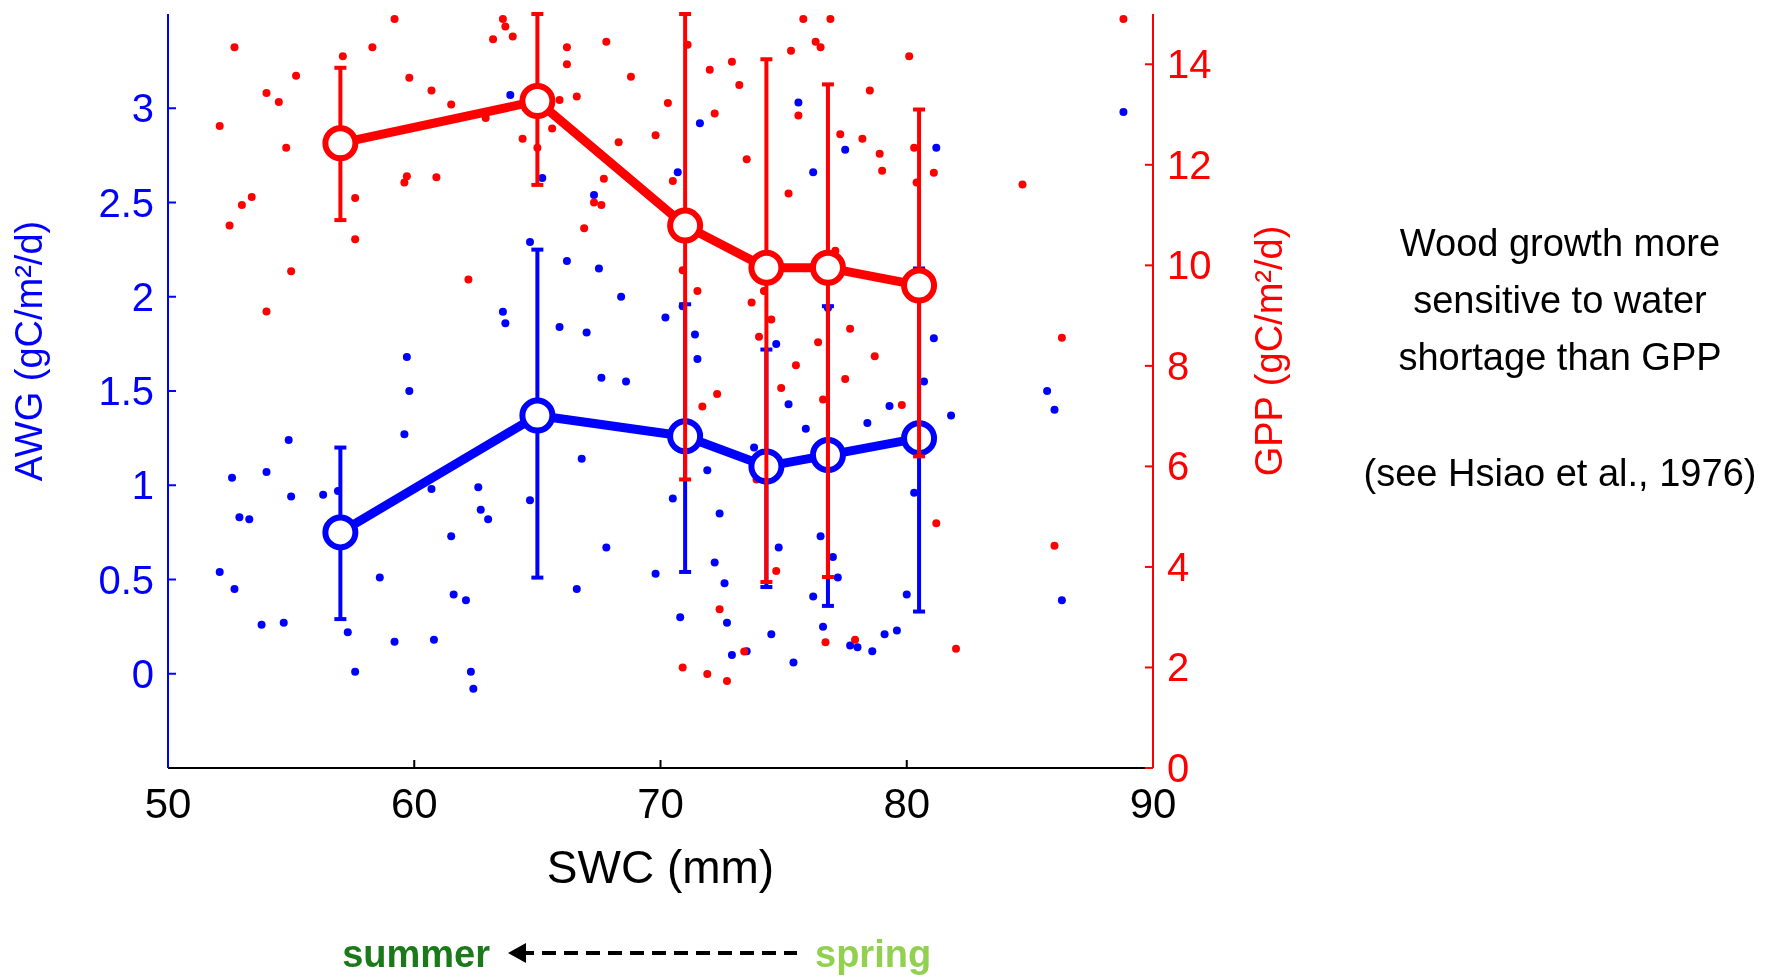 Image resolution: width=1791 pixels, height=979 pixels. I want to click on text: spring, so click(873, 954).